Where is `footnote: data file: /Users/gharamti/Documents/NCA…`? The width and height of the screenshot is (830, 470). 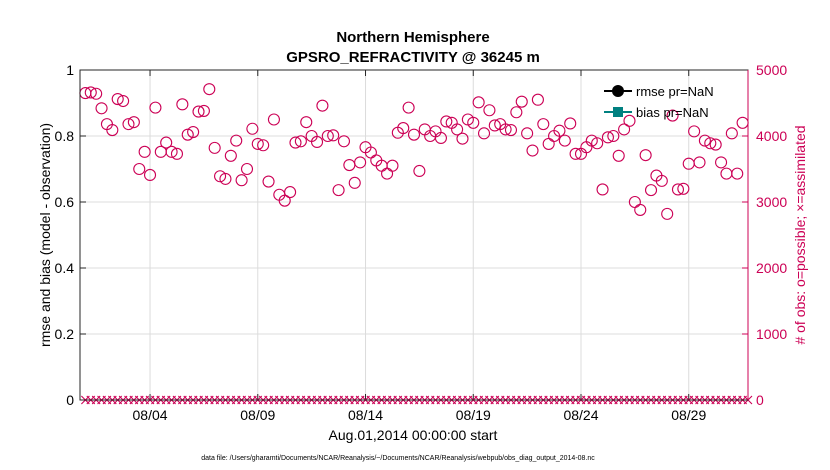 footnote: data file: /Users/gharamti/Documents/NCA… is located at coordinates (398, 458).